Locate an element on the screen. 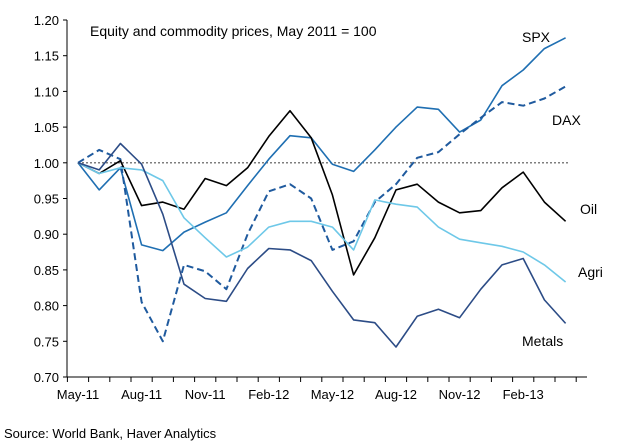  series-label-oil: Oil is located at coordinates (588, 209).